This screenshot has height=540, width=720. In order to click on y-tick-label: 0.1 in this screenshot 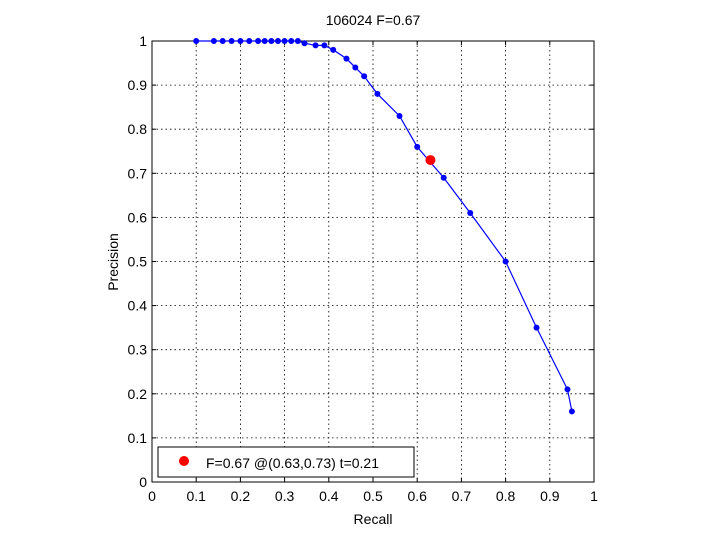, I will do `click(138, 438)`.